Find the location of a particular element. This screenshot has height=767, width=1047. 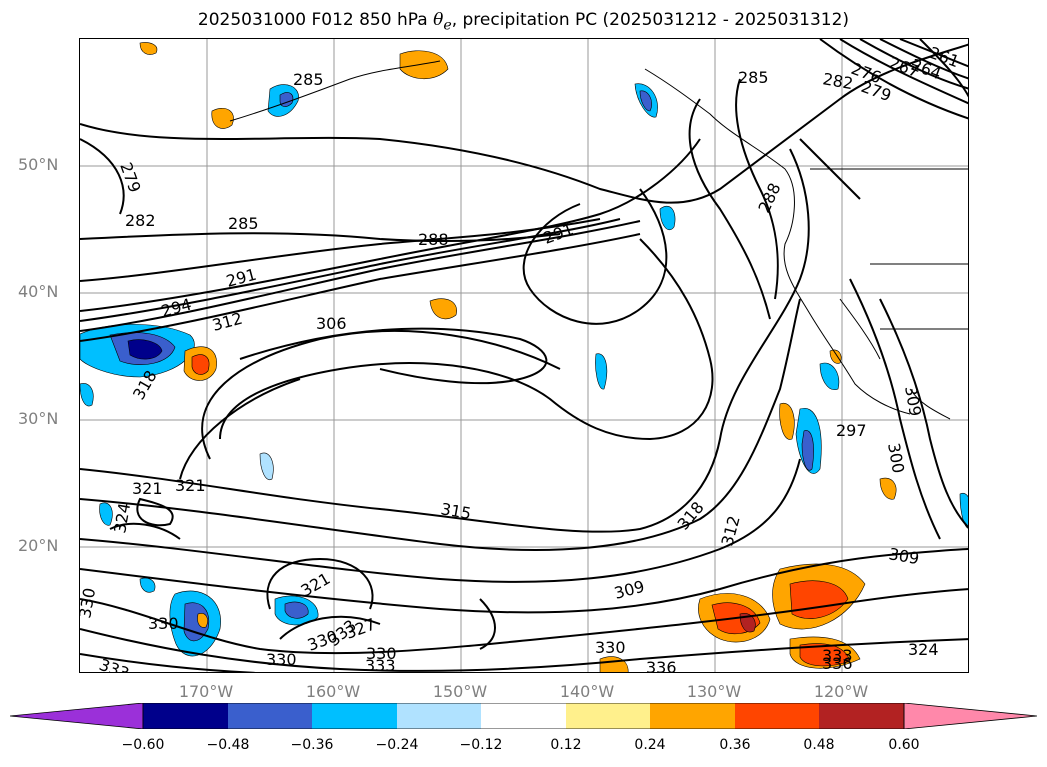

colorbar-tick-label: −0.36 is located at coordinates (312, 745).